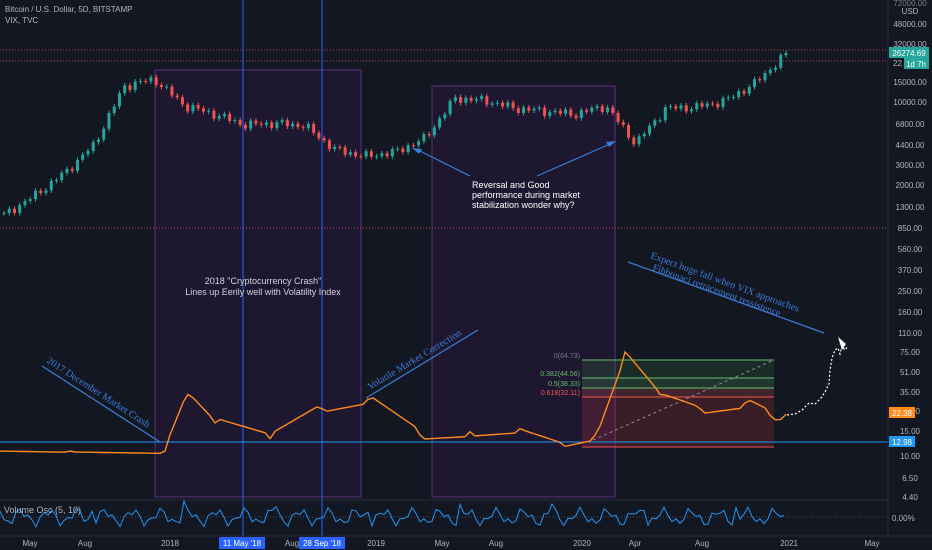 The width and height of the screenshot is (932, 550). What do you see at coordinates (897, 63) in the screenshot?
I see `price-label-small: 22` at bounding box center [897, 63].